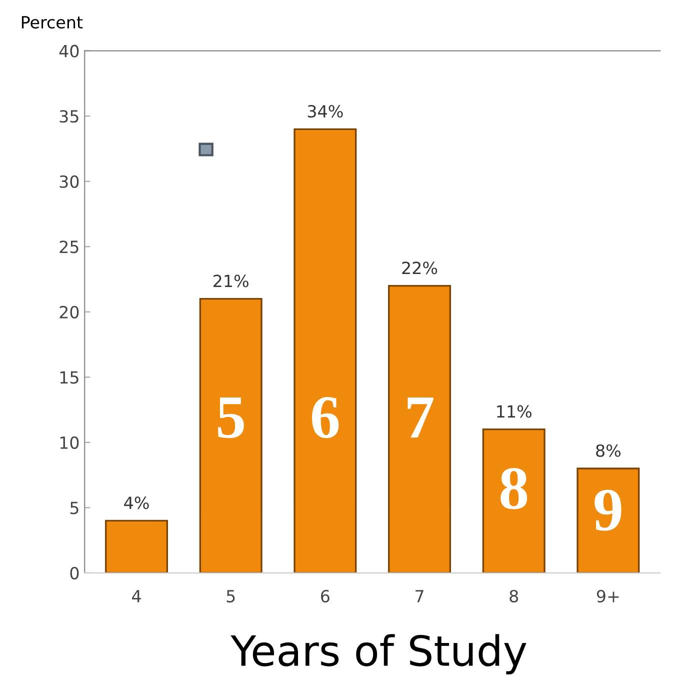  I want to click on annotation: 9, so click(608, 510).